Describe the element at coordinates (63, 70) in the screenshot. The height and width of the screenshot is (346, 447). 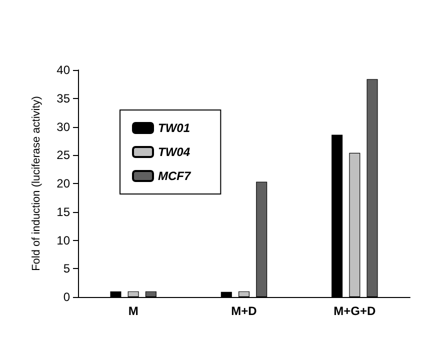
I see `y-tick-label: 40` at that location.